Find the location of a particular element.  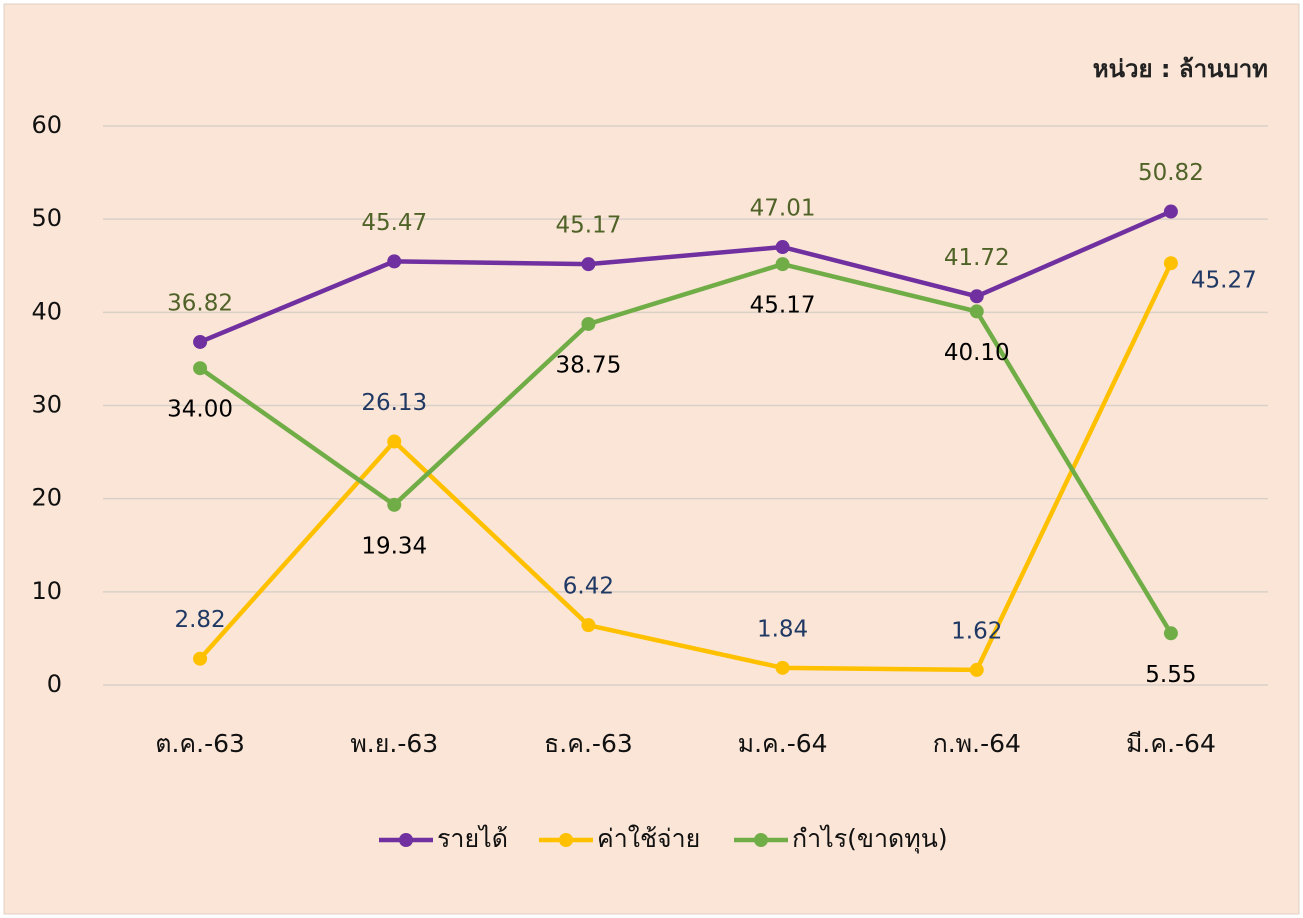

data-label: 5.55 is located at coordinates (1170, 675).